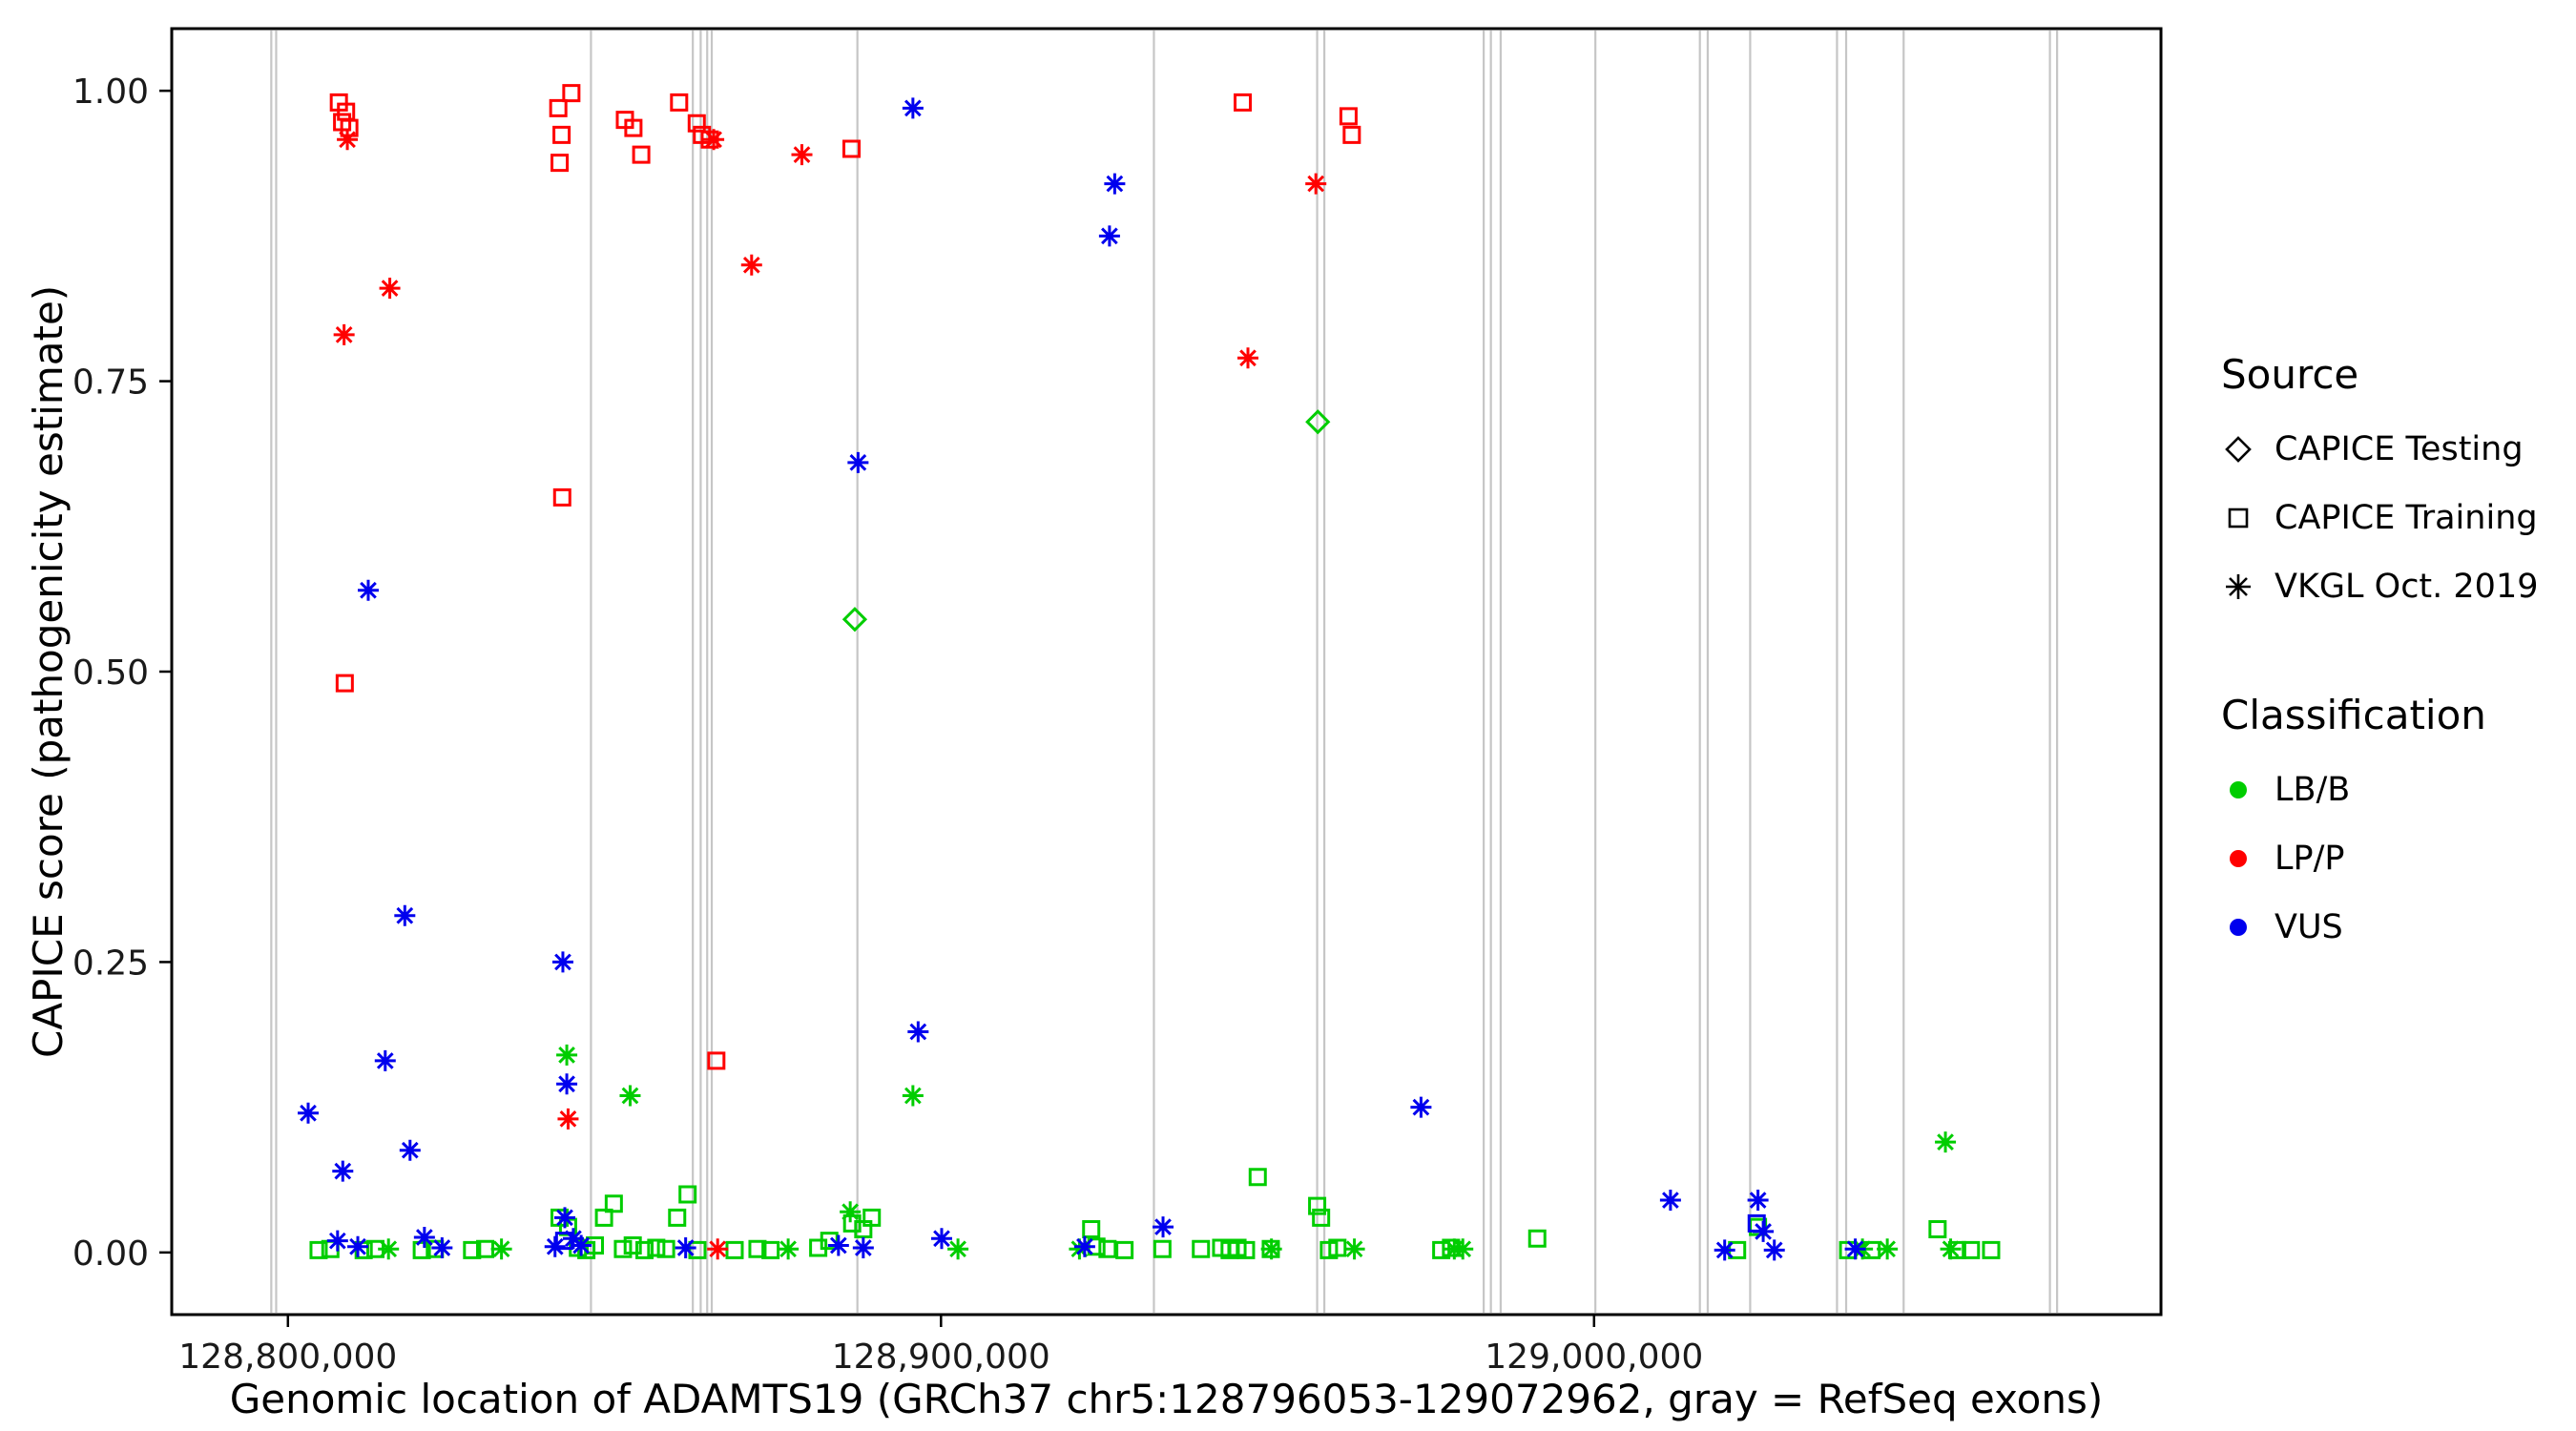  I want to click on y-axis-title: CAPICE score (pathogenicity estimate), so click(48, 671).